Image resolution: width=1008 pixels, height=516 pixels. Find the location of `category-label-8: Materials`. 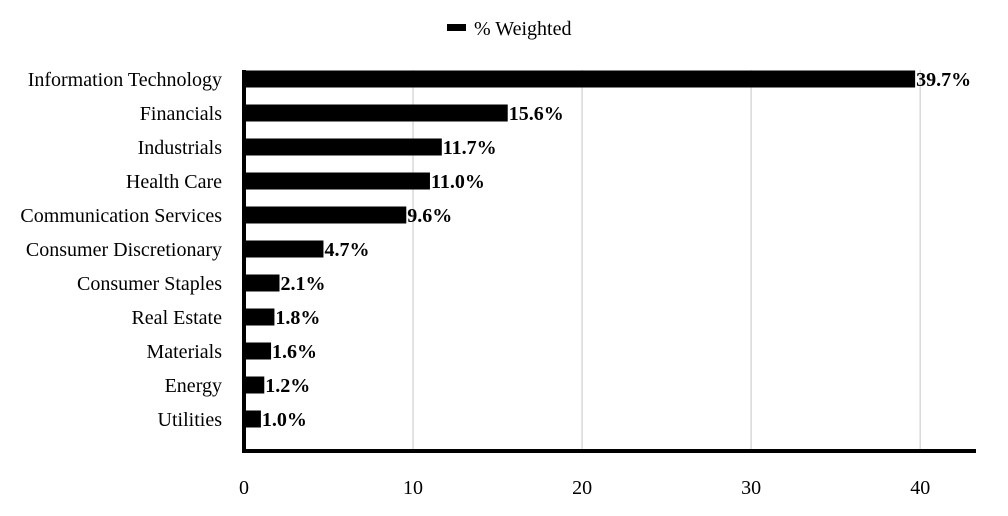

category-label-8: Materials is located at coordinates (184, 352).